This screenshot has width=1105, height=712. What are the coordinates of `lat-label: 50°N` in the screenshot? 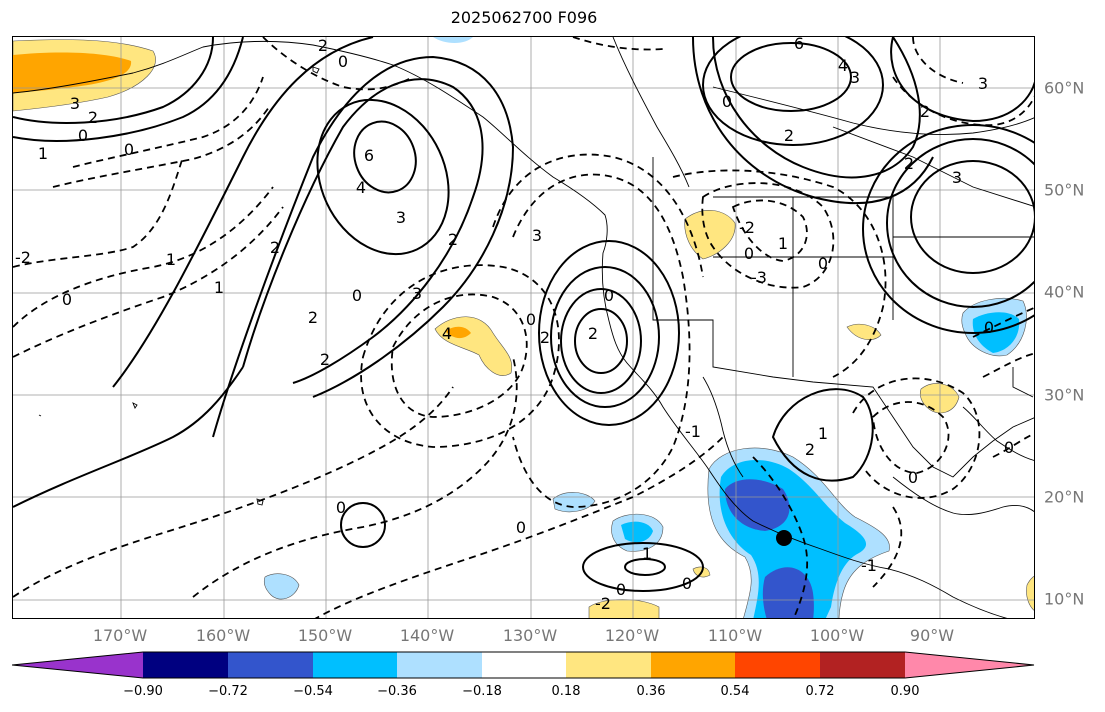 It's located at (1064, 190).